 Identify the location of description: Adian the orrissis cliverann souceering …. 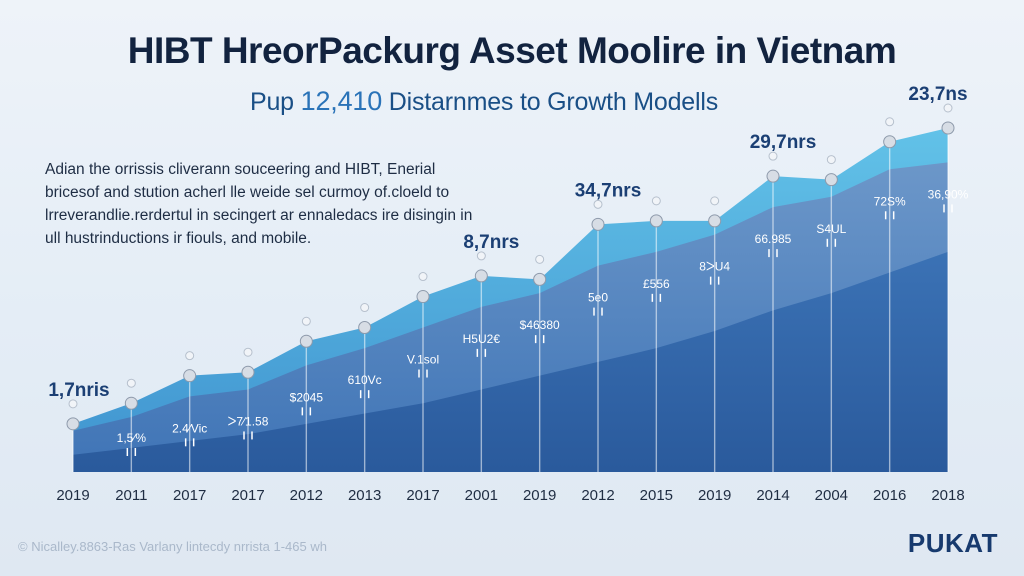
(275, 204).